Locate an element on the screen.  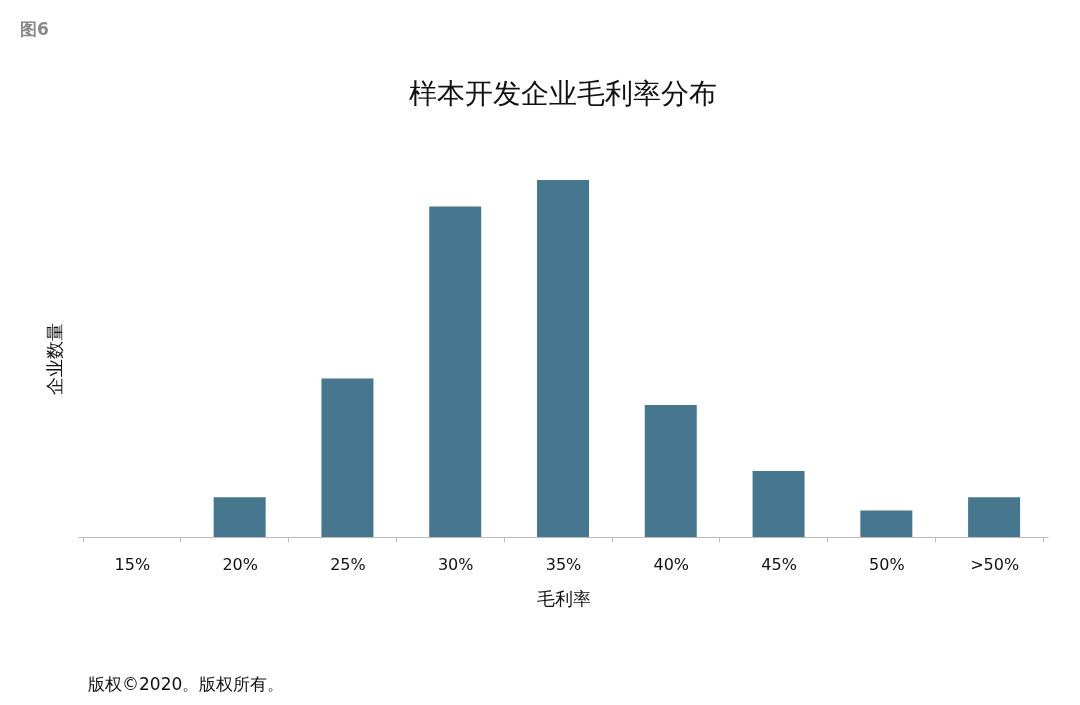
caption: 图6 is located at coordinates (34, 29).